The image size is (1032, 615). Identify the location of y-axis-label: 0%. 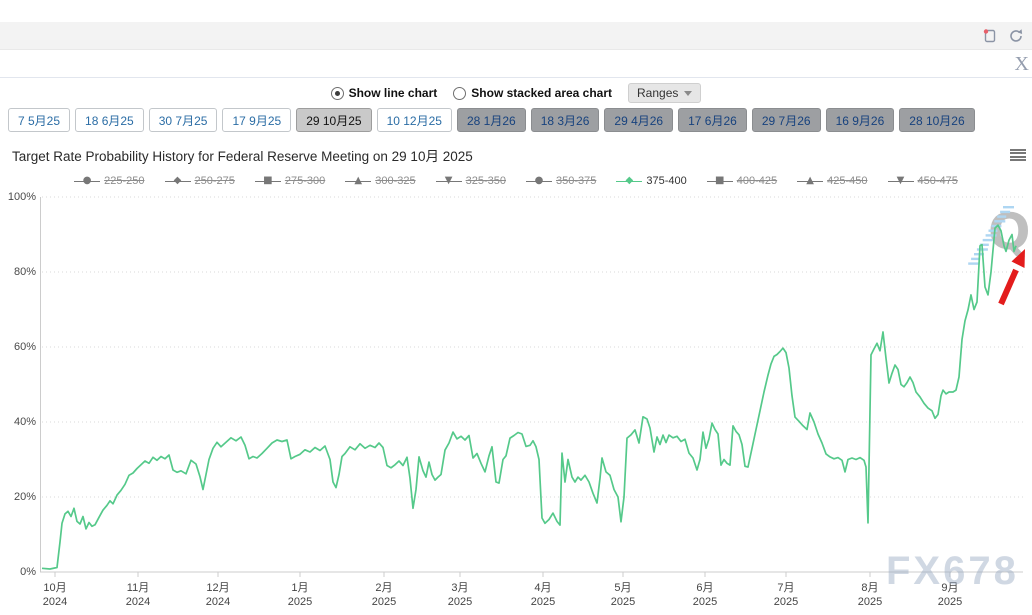
(28, 572).